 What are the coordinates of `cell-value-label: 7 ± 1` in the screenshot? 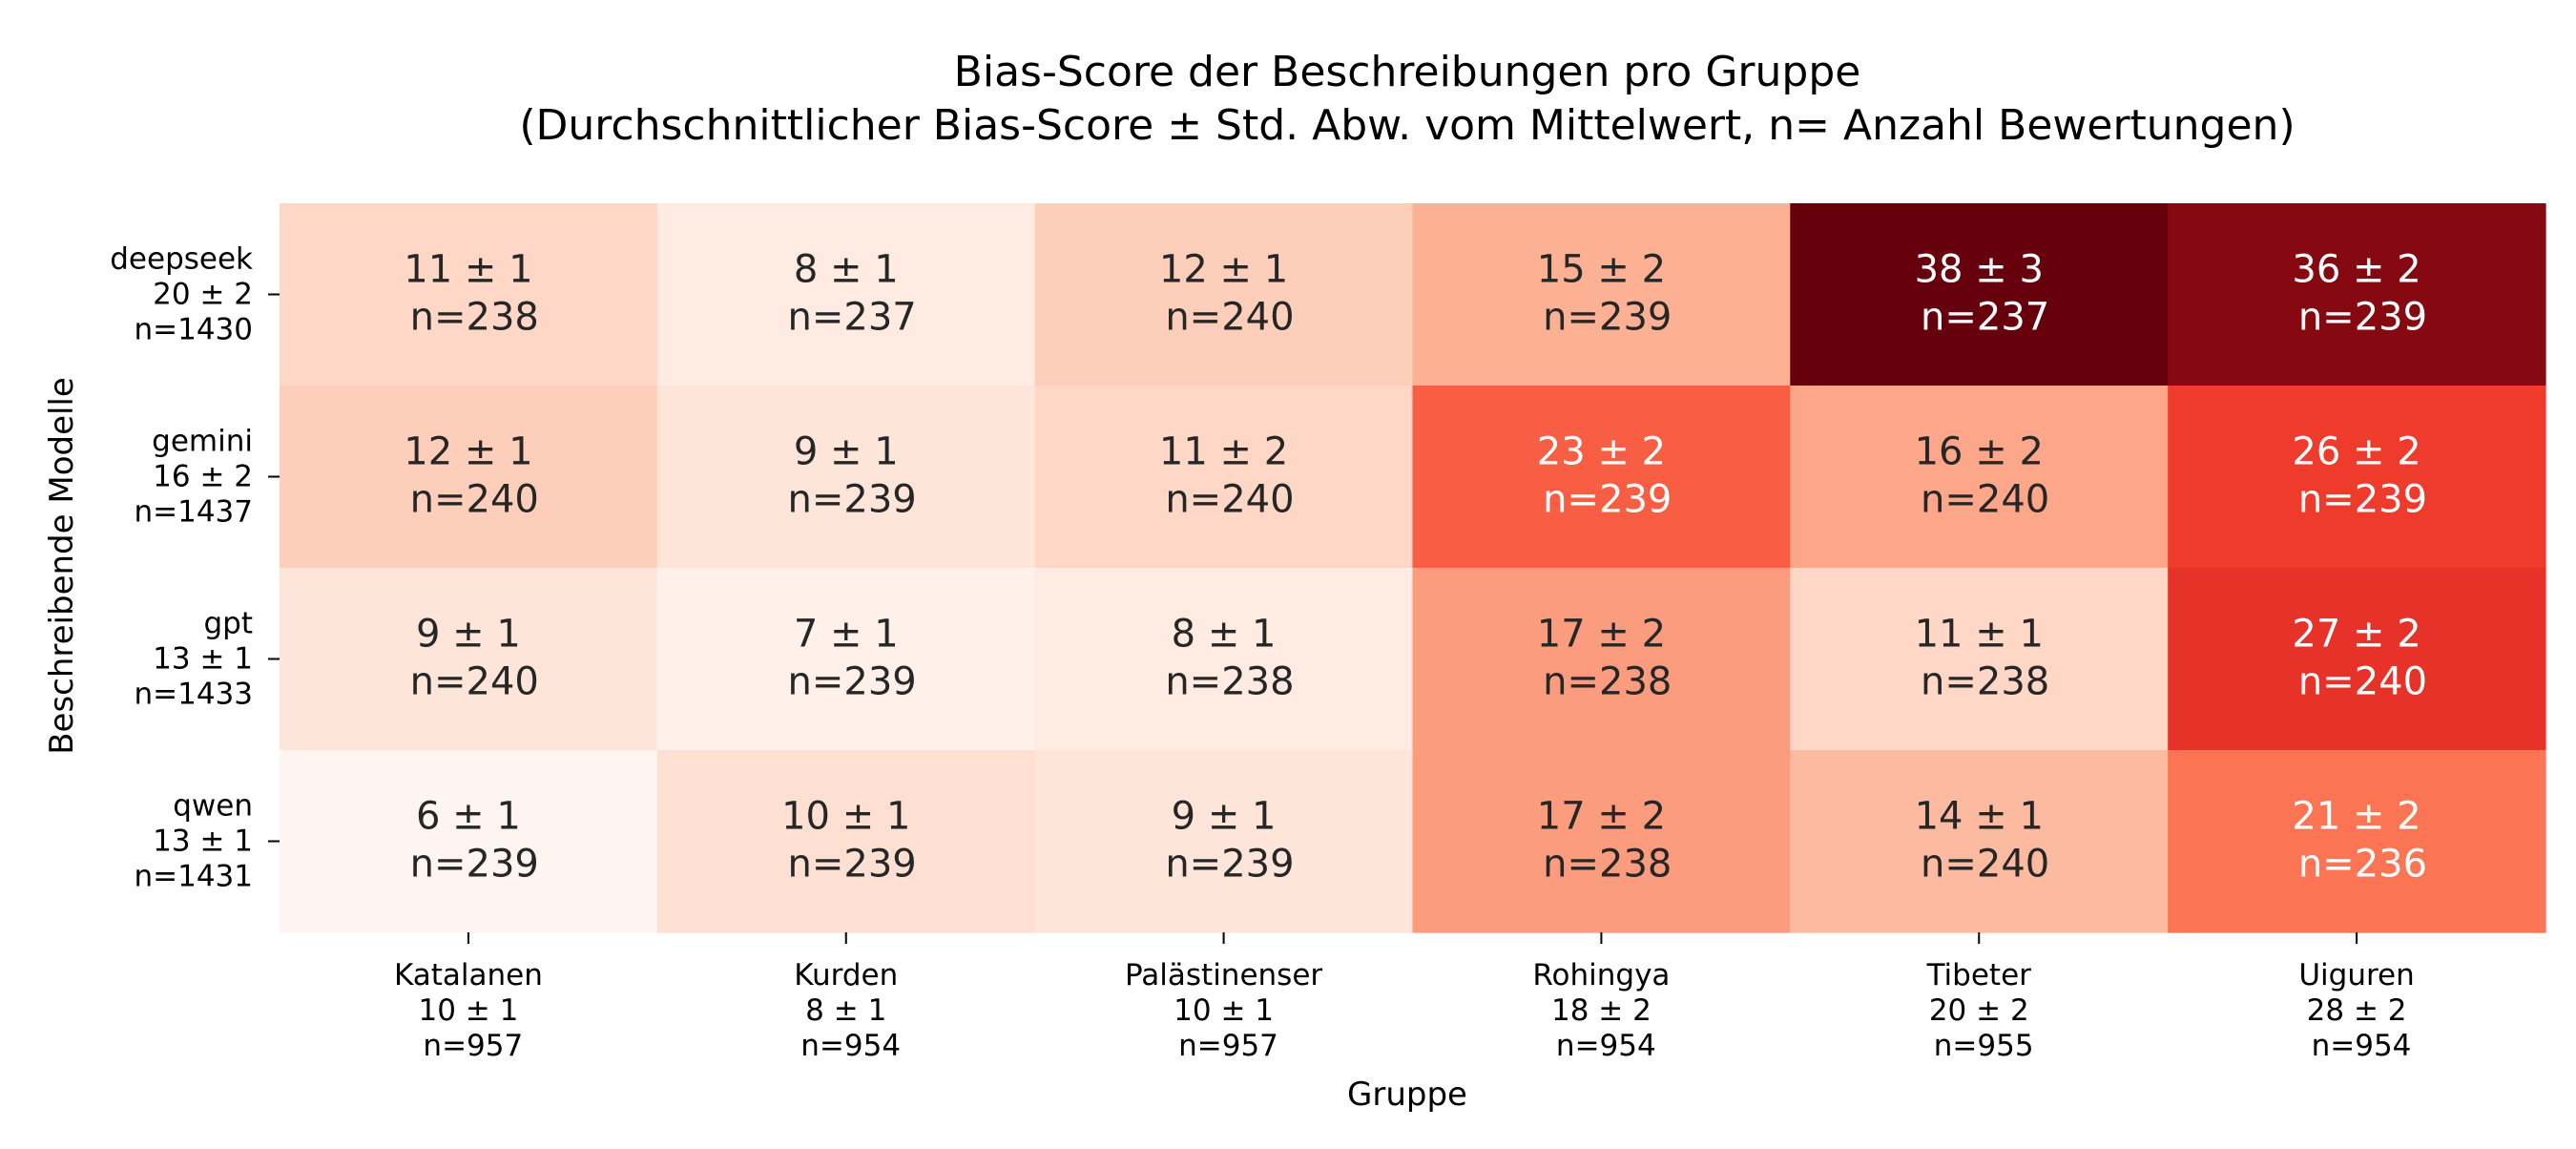 It's located at (846, 635).